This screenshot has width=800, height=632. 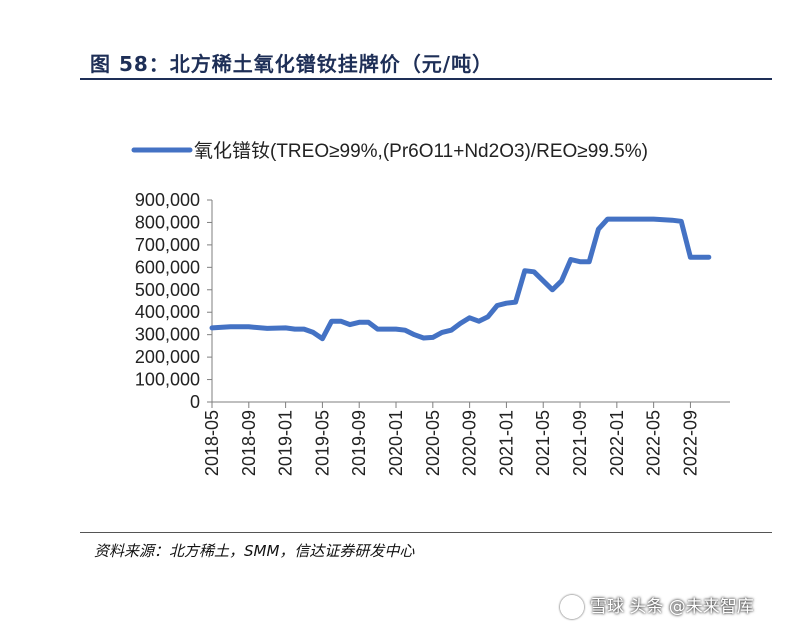 What do you see at coordinates (672, 607) in the screenshot?
I see `watermark-text: 雪球 头条 @未来智库` at bounding box center [672, 607].